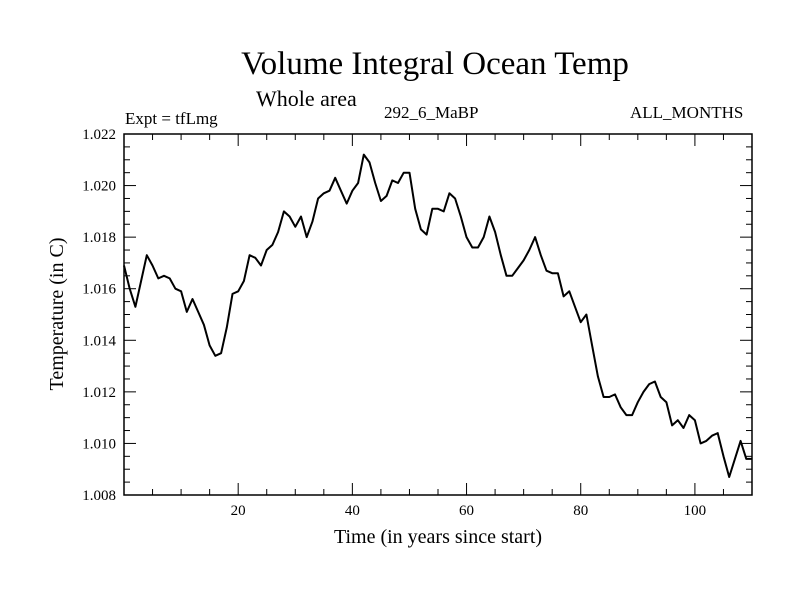 The height and width of the screenshot is (600, 800). Describe the element at coordinates (99, 290) in the screenshot. I see `y-tick-label: 1.016` at that location.